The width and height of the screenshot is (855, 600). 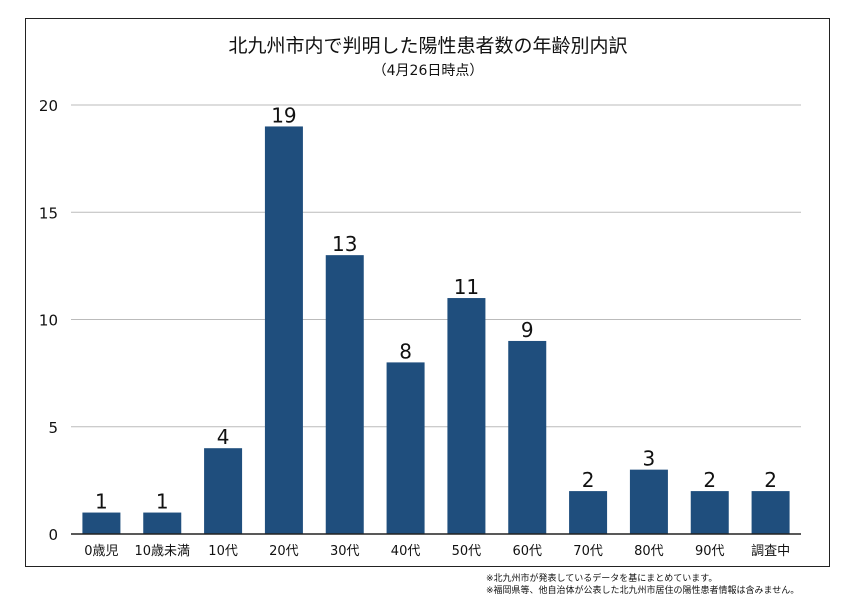 What do you see at coordinates (527, 551) in the screenshot?
I see `x-tick-label: 60代` at bounding box center [527, 551].